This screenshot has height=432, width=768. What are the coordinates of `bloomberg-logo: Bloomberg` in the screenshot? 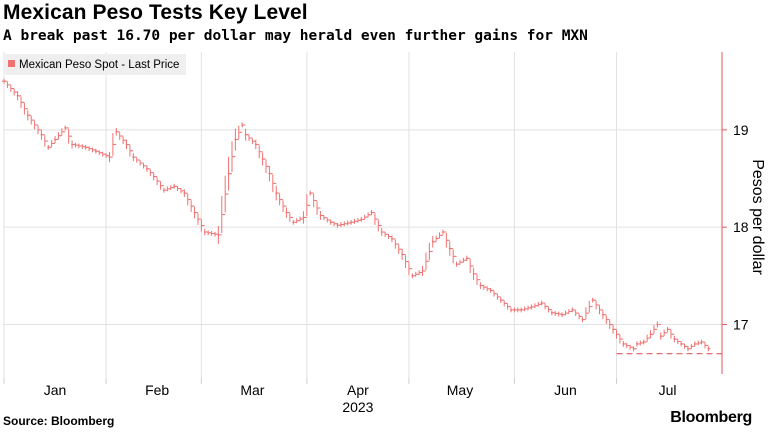 It's located at (711, 417).